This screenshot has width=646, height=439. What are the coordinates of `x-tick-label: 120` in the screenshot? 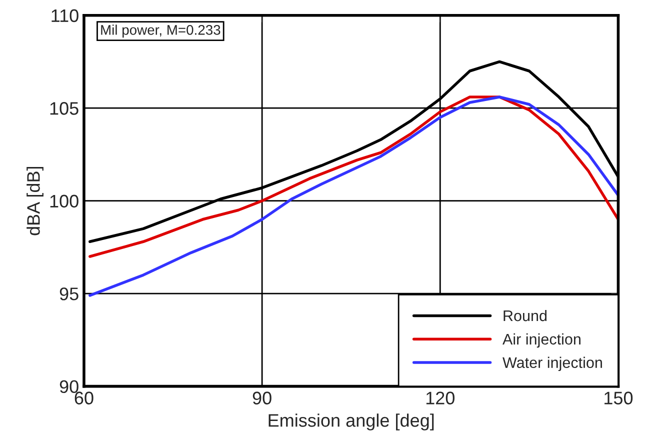 It's located at (440, 398).